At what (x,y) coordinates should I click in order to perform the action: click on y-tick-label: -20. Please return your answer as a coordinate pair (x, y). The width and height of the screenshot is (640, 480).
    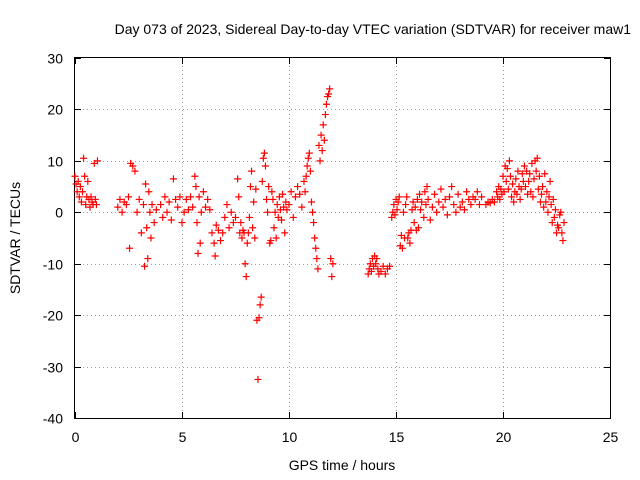
    Looking at the image, I should click on (53, 316).